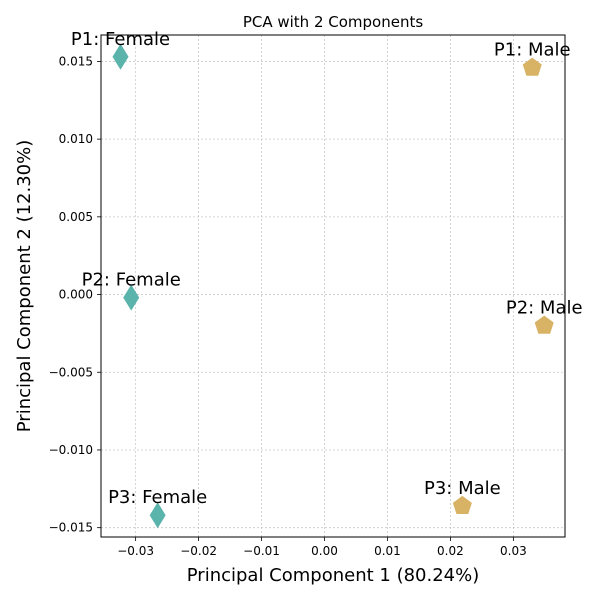  Describe the element at coordinates (198, 551) in the screenshot. I see `x-tick-label: −0.02` at that location.